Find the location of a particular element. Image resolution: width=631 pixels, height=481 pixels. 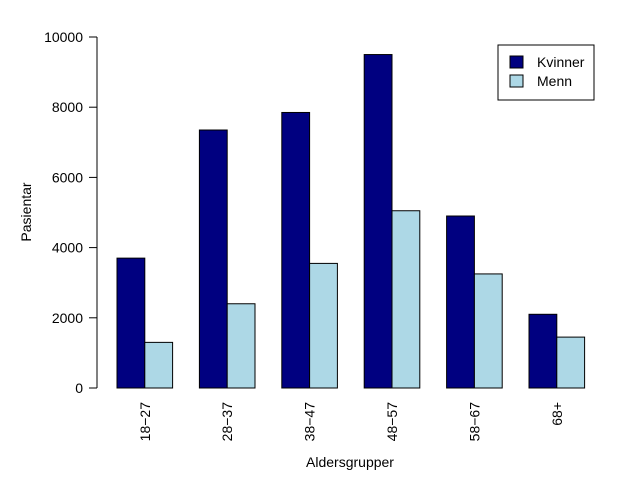

x-tick-label: 48−57 is located at coordinates (392, 422).